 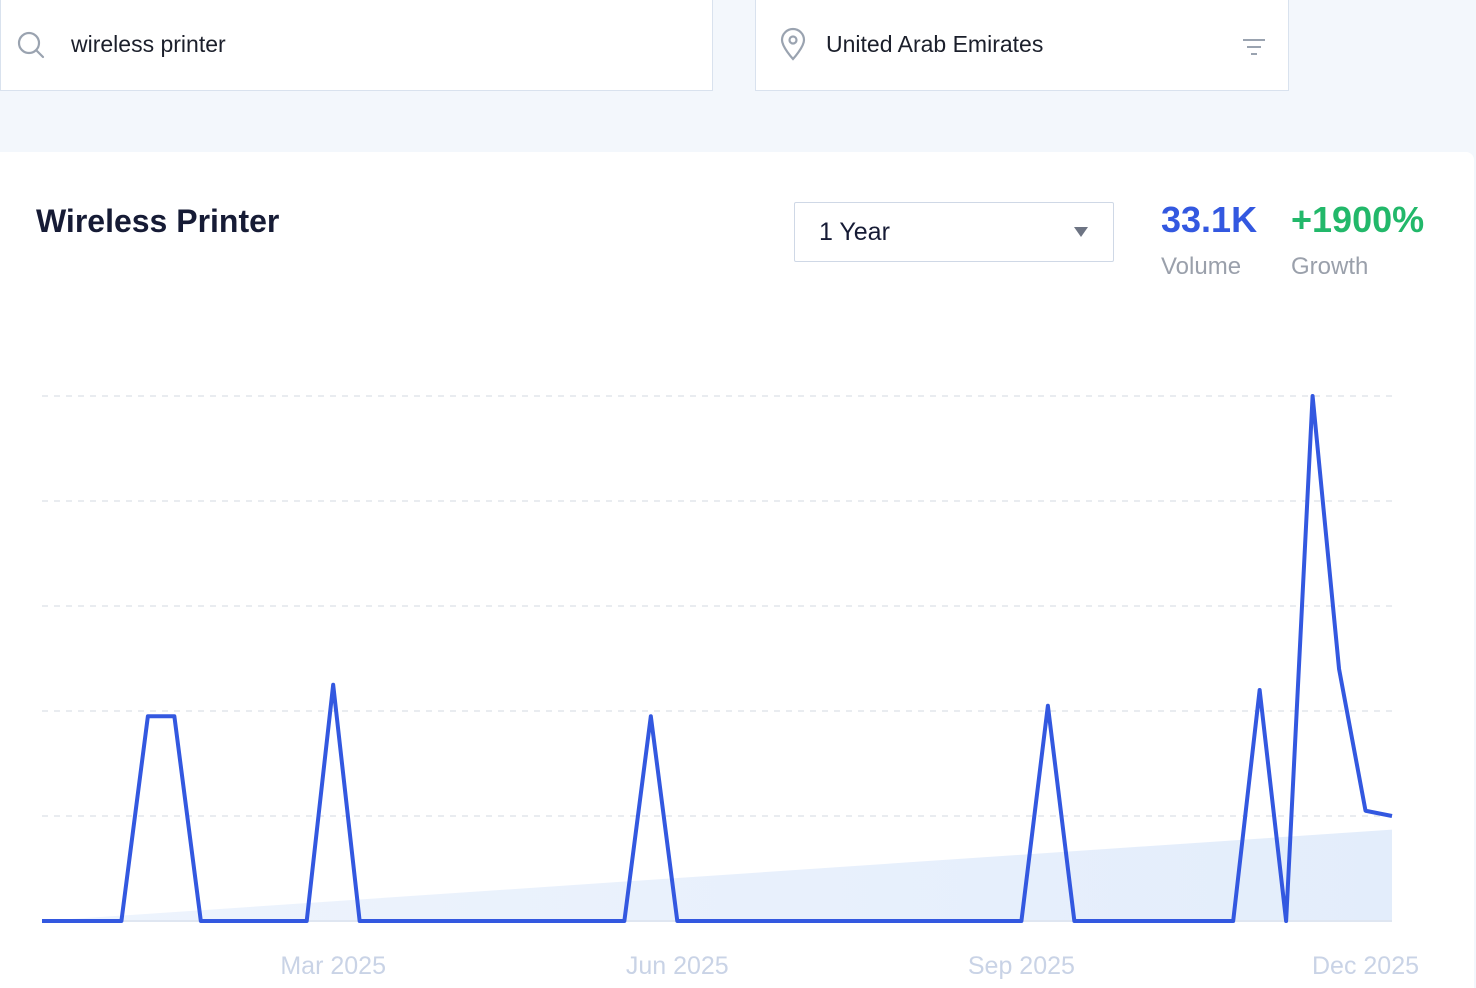 I want to click on volume-label: Volume, so click(x=1201, y=266).